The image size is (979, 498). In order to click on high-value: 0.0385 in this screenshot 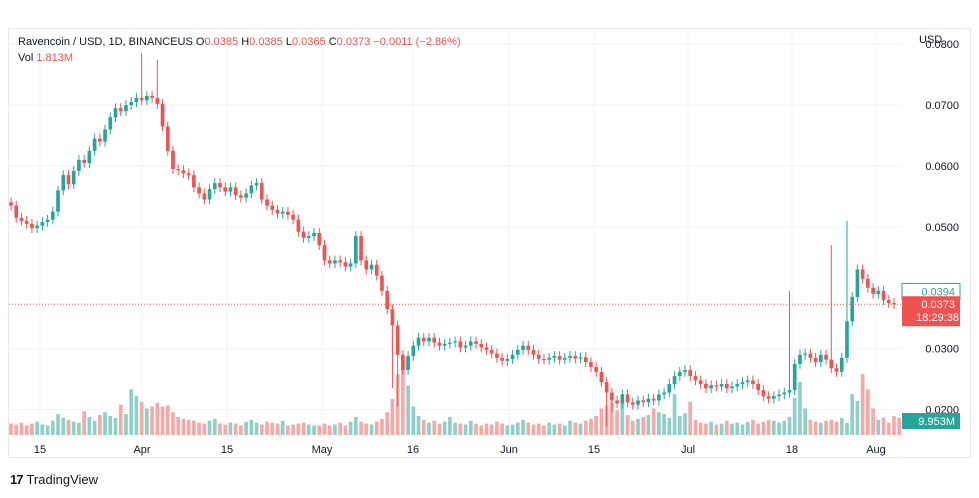, I will do `click(266, 42)`.